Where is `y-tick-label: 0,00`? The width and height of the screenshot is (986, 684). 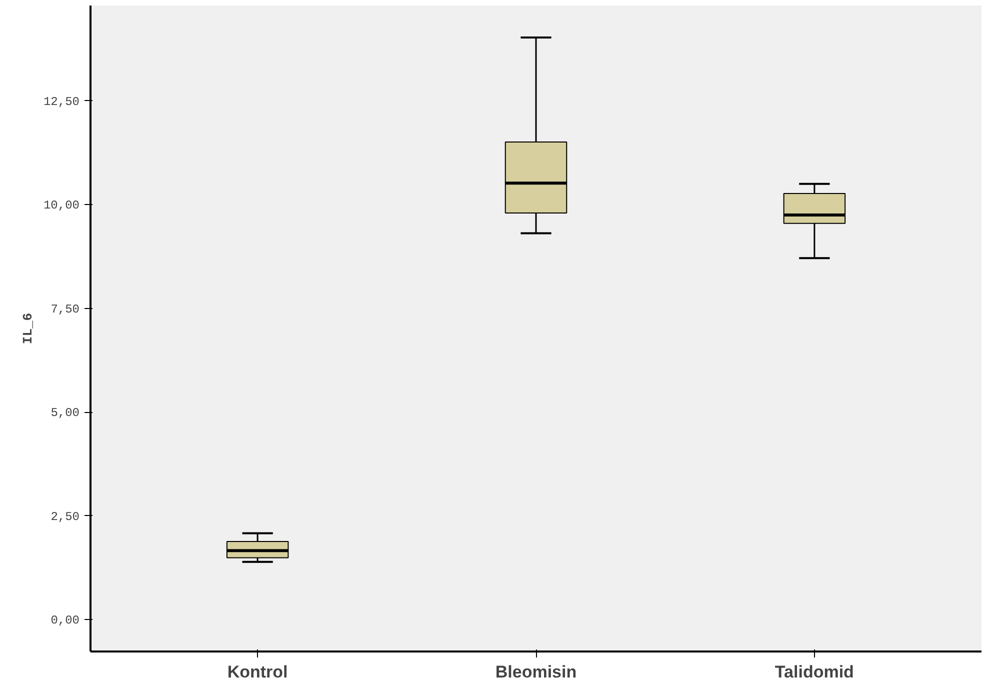
y-tick-label: 0,00 is located at coordinates (65, 621).